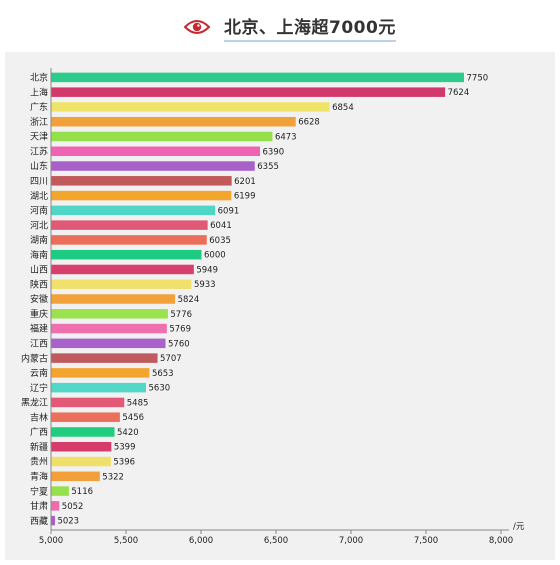  I want to click on category-label: 西藏, so click(39, 521).